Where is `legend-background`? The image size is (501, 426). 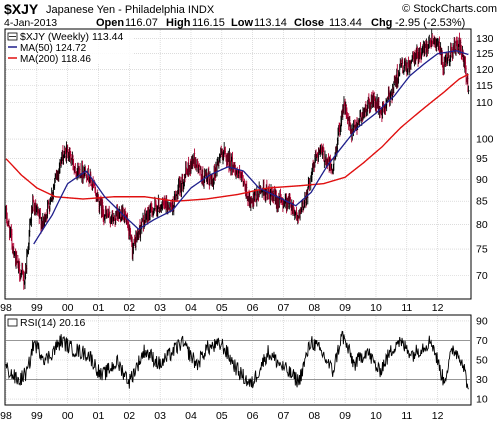 legend-background is located at coordinates (70, 47).